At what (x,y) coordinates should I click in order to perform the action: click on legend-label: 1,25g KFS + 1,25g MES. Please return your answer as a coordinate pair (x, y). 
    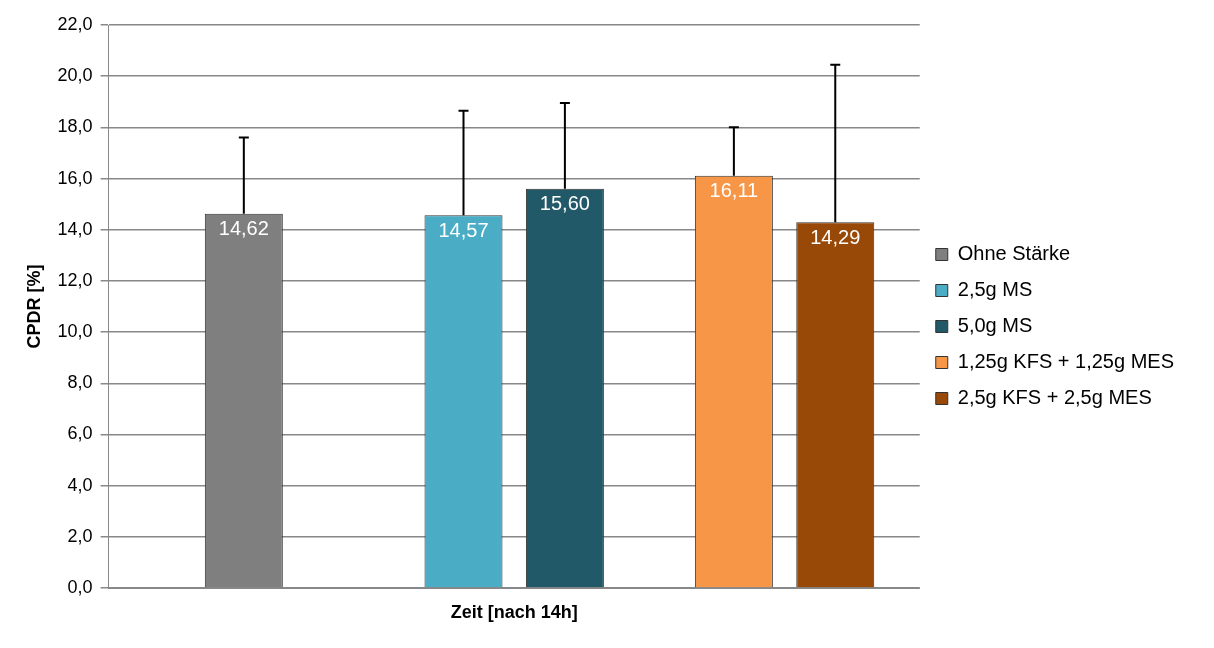
    Looking at the image, I should click on (1066, 361).